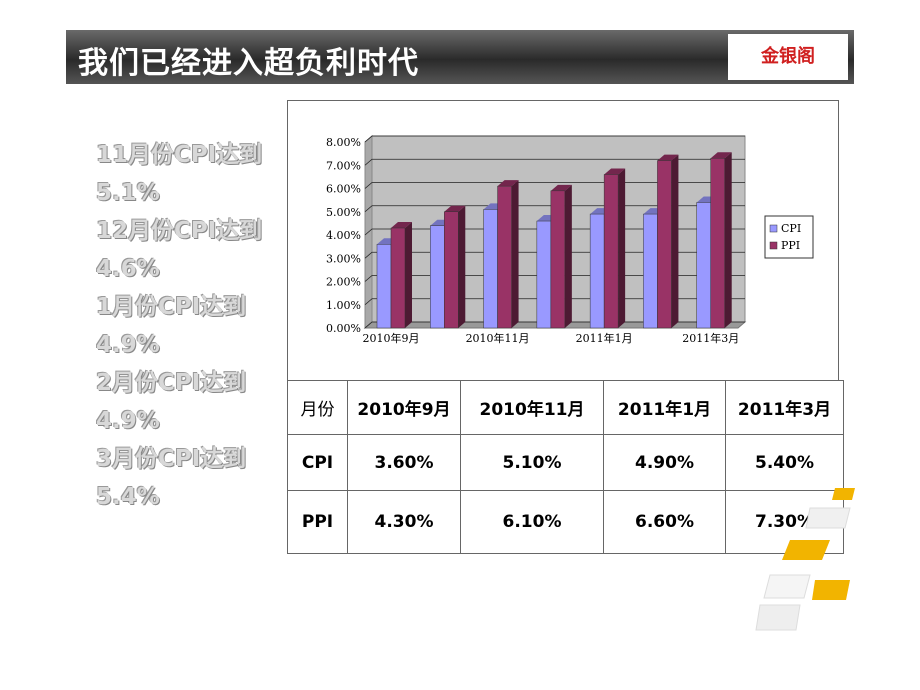 The width and height of the screenshot is (920, 690). I want to click on x-tick-label: 2011年1月, so click(604, 338).